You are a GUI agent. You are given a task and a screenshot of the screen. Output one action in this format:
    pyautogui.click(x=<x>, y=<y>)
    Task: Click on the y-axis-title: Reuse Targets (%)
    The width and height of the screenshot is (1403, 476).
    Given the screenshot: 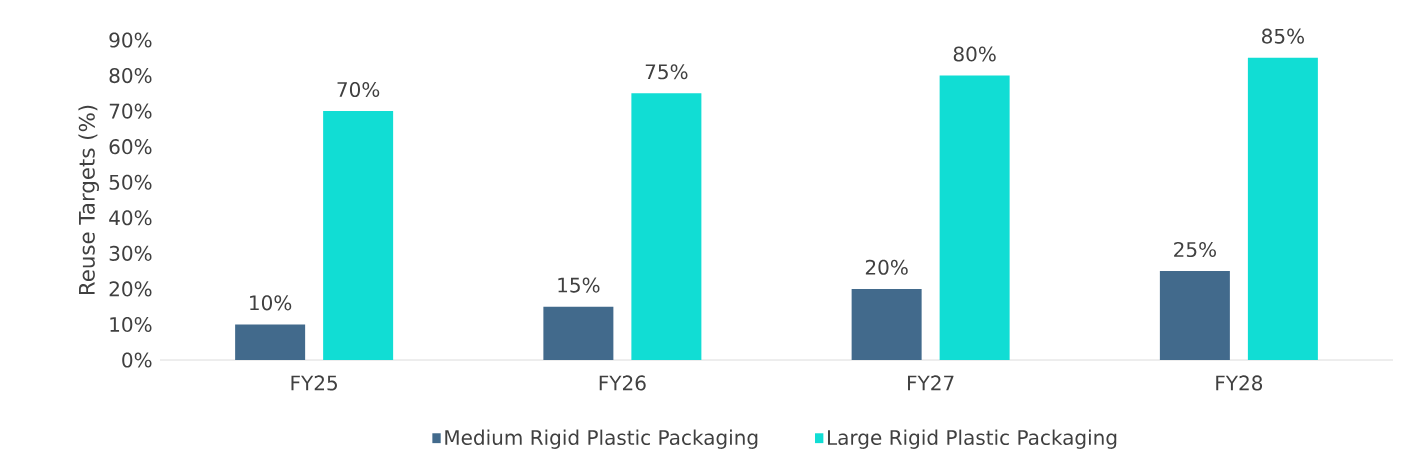 What is the action you would take?
    pyautogui.click(x=89, y=200)
    